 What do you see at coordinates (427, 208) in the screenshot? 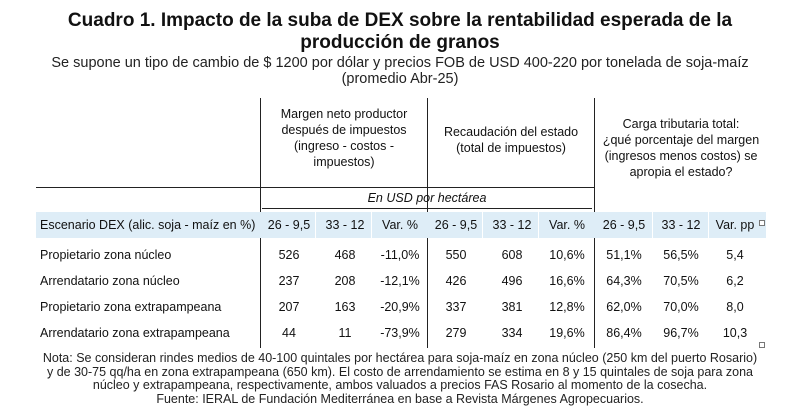
I see `unit-rule` at bounding box center [427, 208].